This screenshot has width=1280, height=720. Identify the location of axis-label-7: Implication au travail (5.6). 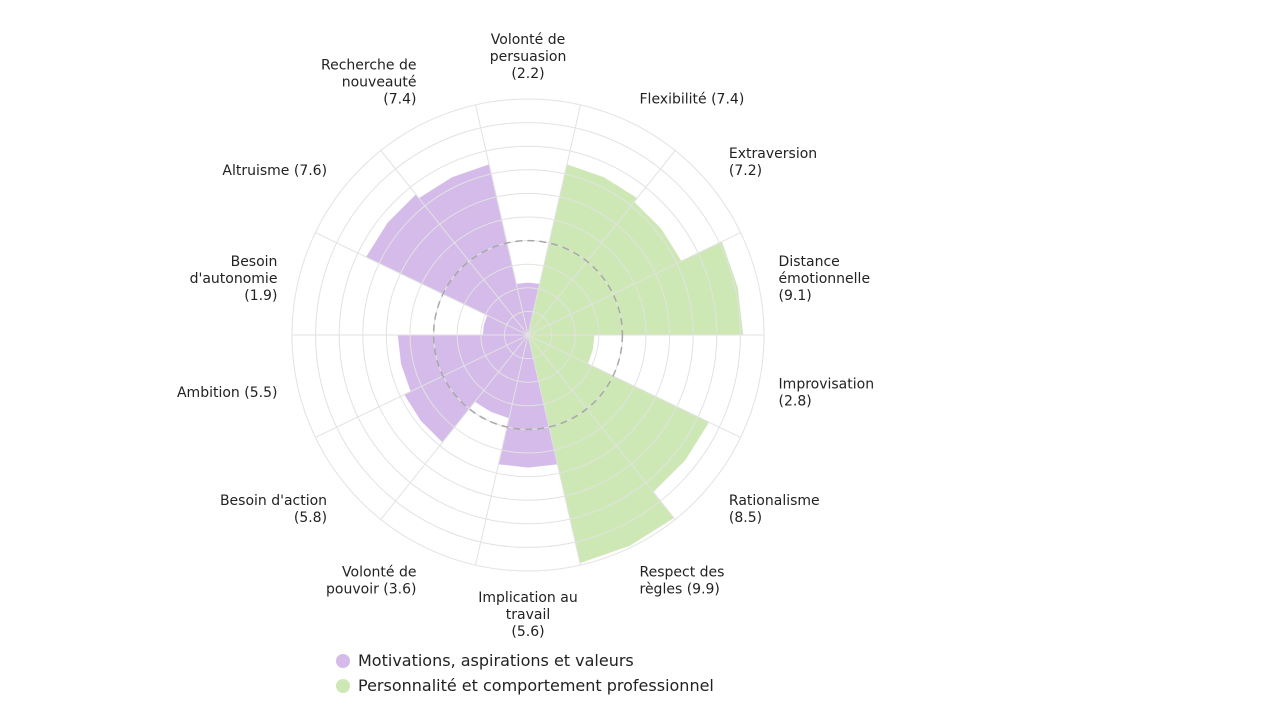
(527, 615).